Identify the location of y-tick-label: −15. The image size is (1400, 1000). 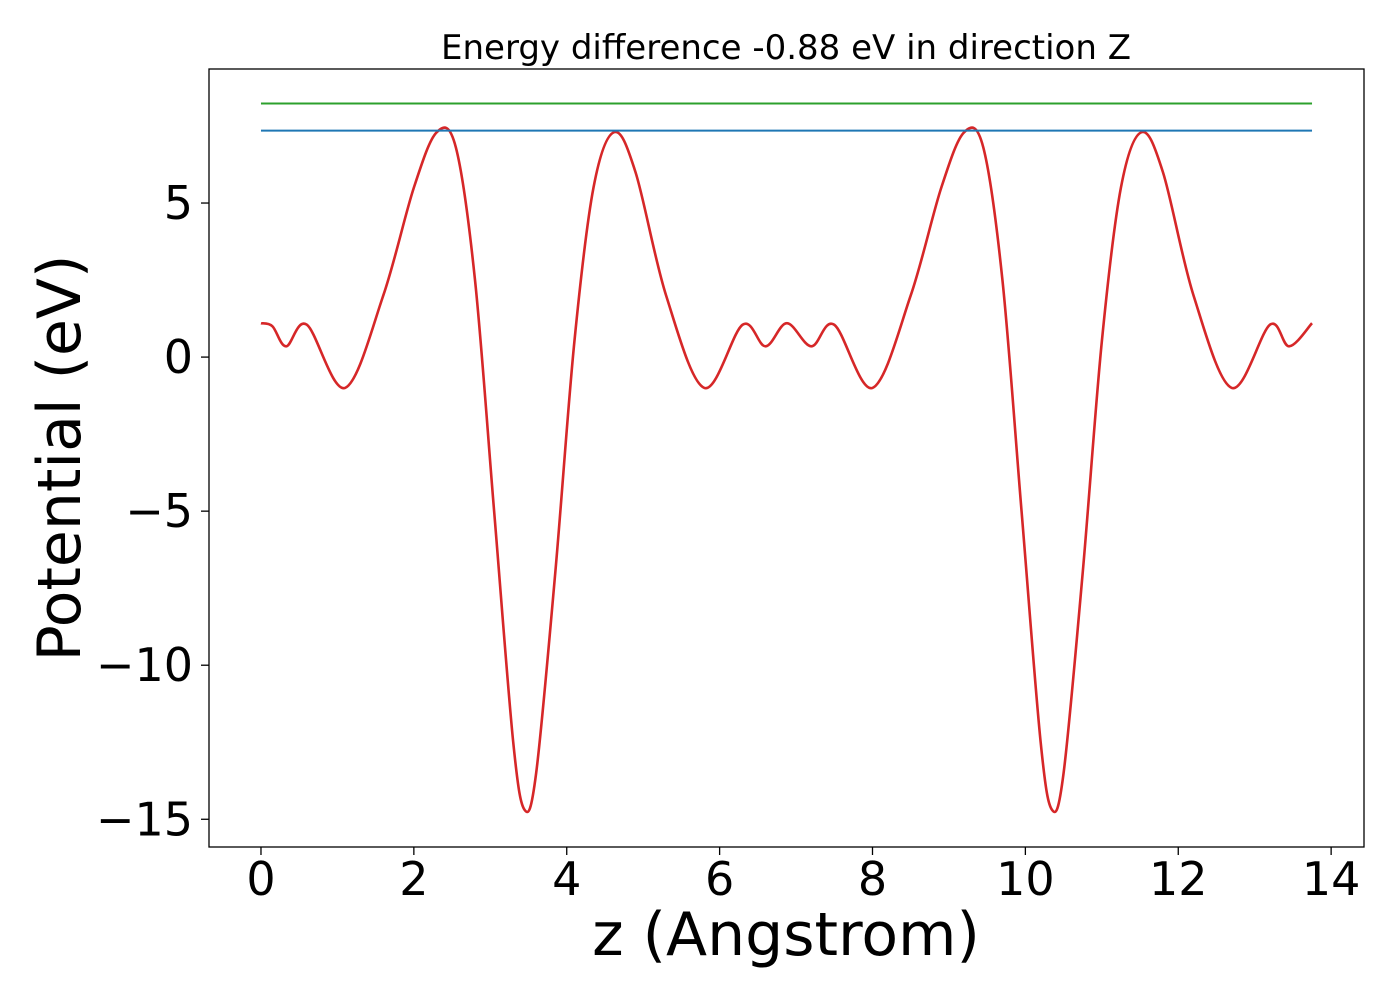
(144, 819).